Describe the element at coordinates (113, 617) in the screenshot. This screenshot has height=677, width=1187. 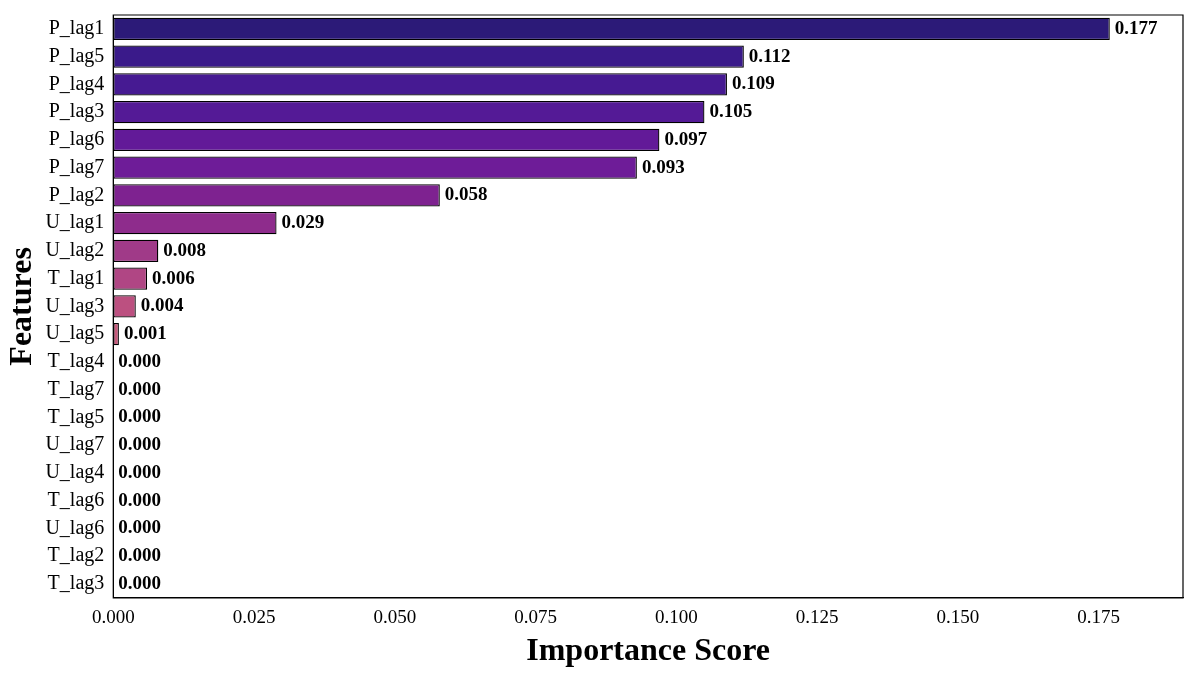
I see `x-tick-label: 0.000` at that location.